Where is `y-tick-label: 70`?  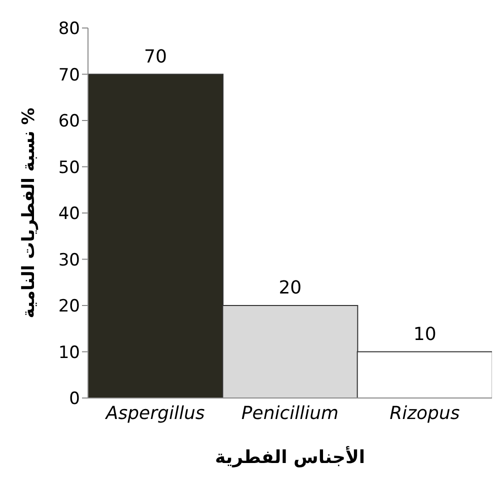 y-tick-label: 70 is located at coordinates (69, 75).